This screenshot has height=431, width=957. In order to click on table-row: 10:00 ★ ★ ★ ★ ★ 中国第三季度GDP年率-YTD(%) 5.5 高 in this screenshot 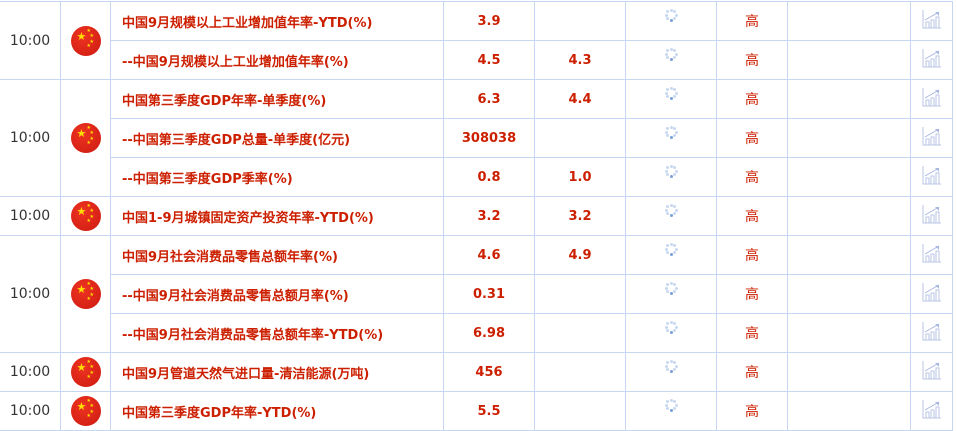, I will do `click(476, 411)`.